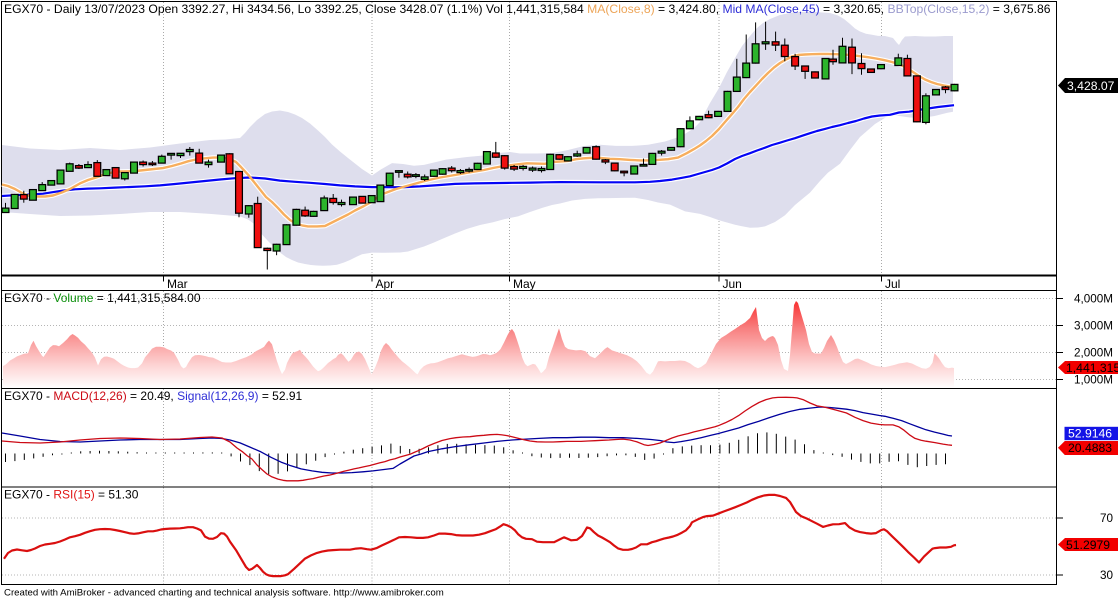 This screenshot has width=1118, height=600. Describe the element at coordinates (1093, 380) in the screenshot. I see `svg-text: 1,000M` at that location.